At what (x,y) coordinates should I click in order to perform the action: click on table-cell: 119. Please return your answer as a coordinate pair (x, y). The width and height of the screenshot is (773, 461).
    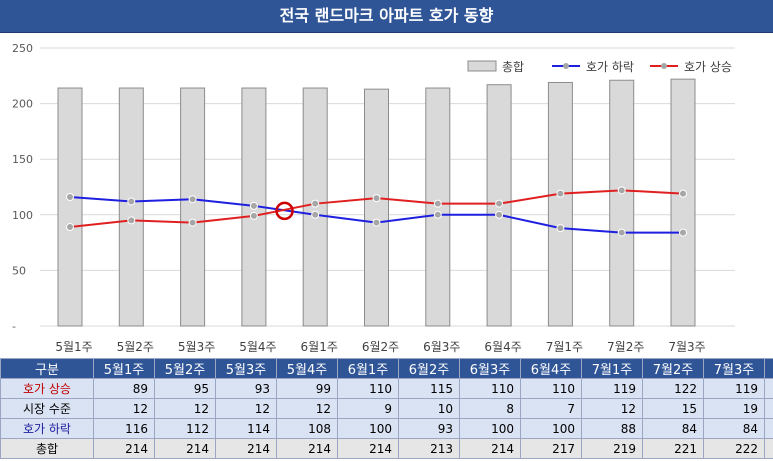
    Looking at the image, I should click on (612, 388).